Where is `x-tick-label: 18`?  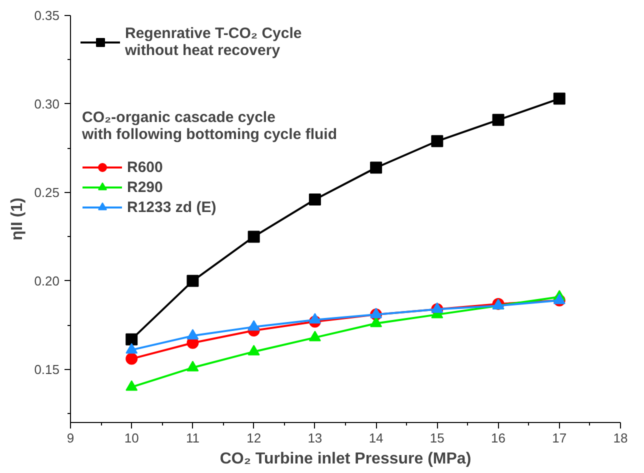
x-tick-label: 18 is located at coordinates (620, 438).